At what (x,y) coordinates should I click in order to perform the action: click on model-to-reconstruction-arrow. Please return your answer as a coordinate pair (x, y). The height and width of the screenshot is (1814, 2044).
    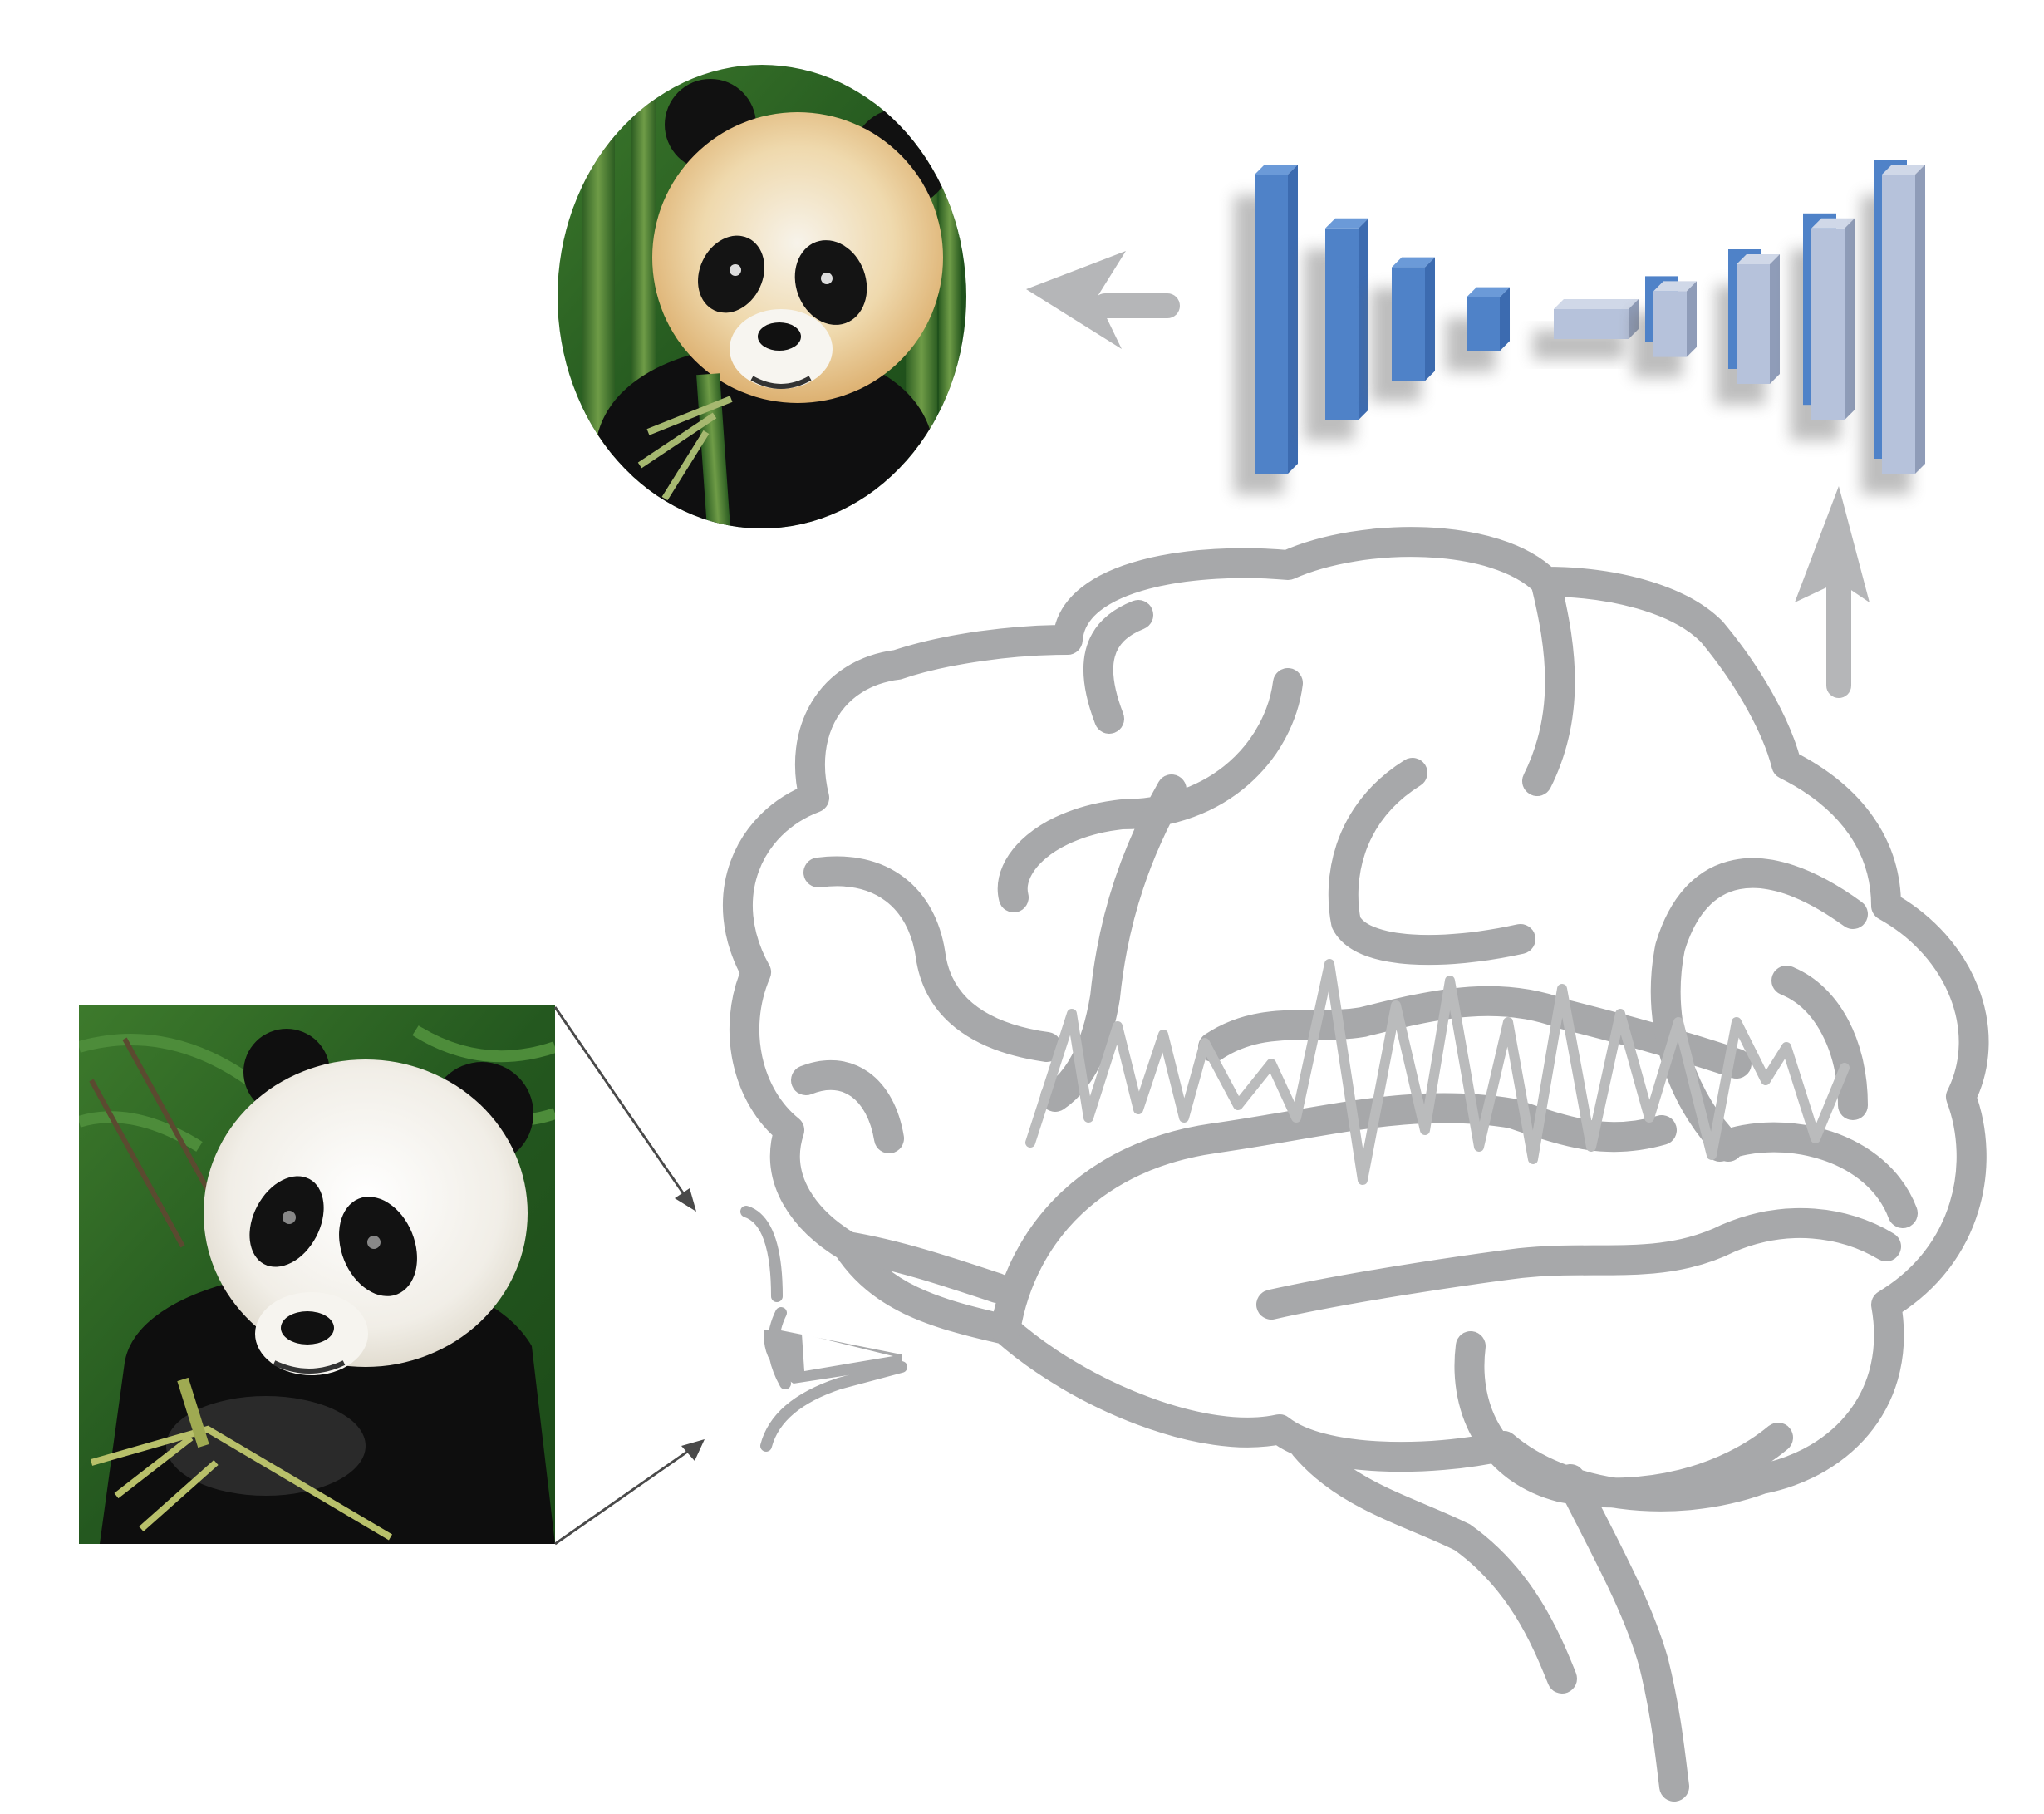
    Looking at the image, I should click on (1103, 300).